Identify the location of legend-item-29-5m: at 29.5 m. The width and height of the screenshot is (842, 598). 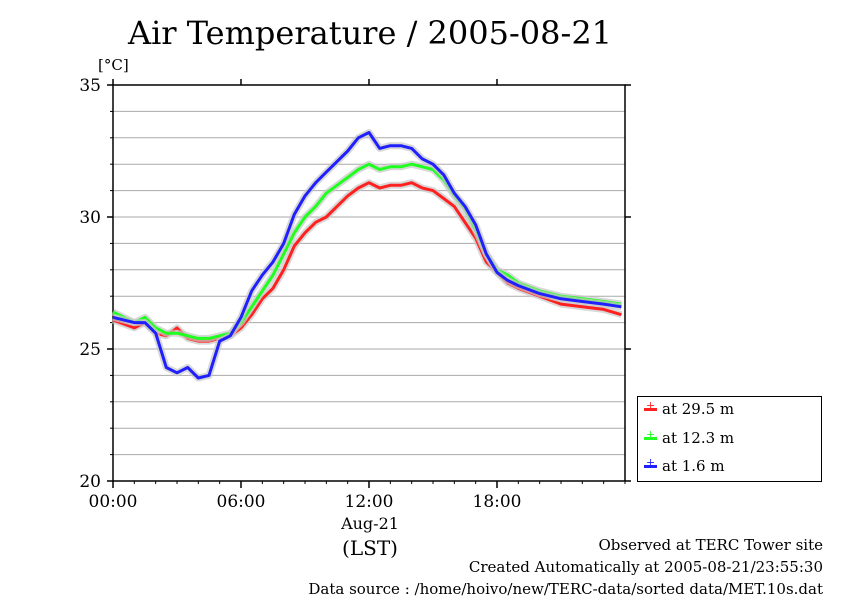
(689, 409).